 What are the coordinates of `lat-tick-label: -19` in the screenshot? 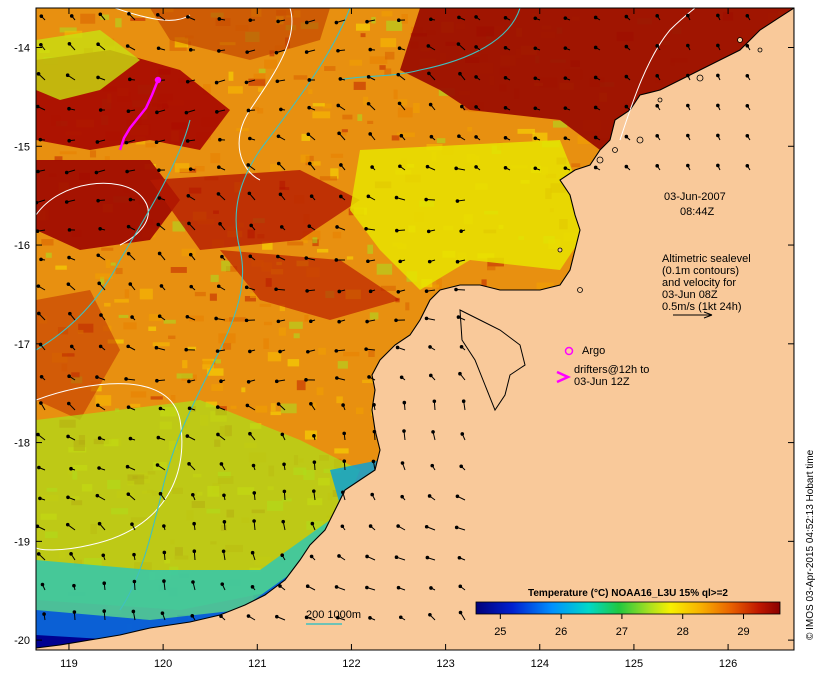 It's located at (22, 542).